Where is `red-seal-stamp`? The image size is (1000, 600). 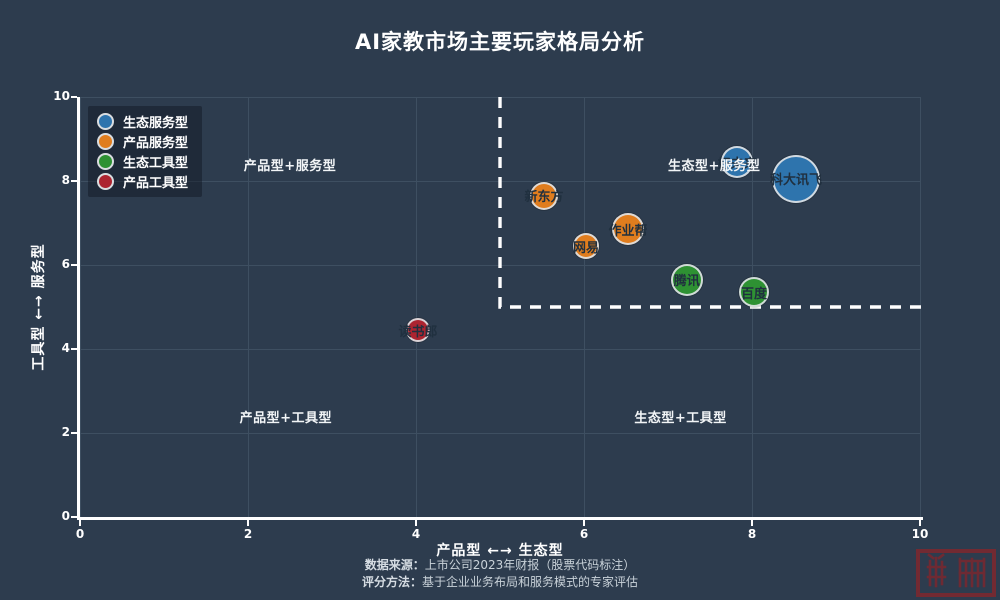
red-seal-stamp is located at coordinates (956, 573).